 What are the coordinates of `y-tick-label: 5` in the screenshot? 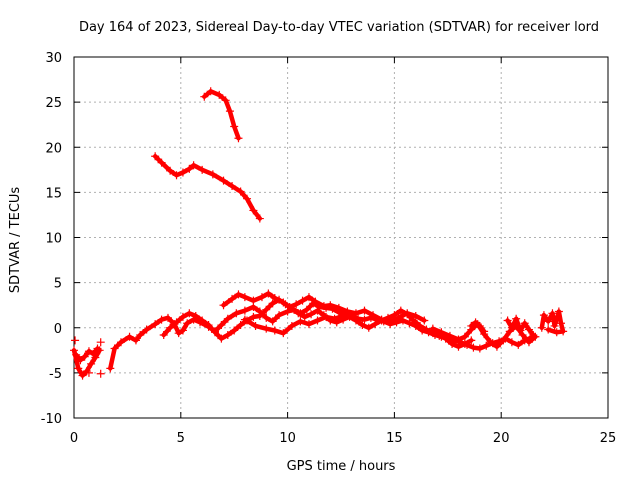 It's located at (58, 284).